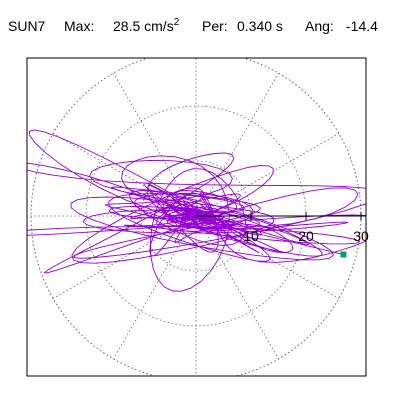 The width and height of the screenshot is (400, 400). I want to click on angle-value: -14.4, so click(362, 26).